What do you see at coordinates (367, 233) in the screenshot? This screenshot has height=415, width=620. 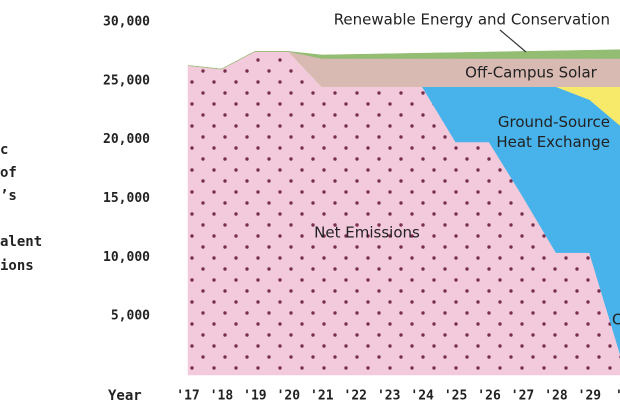 I see `series-label: Net Emissions` at bounding box center [367, 233].